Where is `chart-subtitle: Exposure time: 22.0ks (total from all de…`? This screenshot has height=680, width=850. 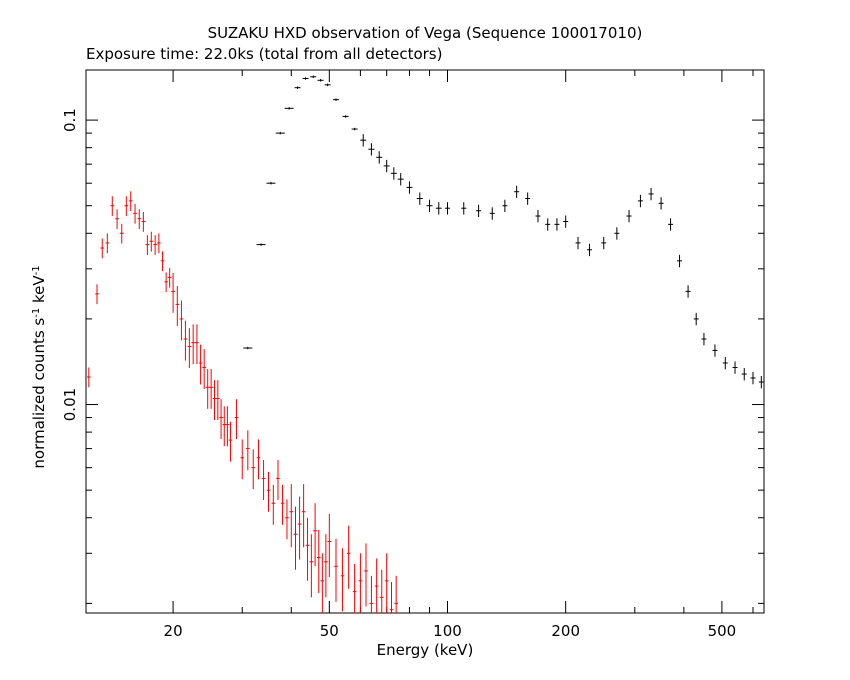 chart-subtitle: Exposure time: 22.0ks (total from all de… is located at coordinates (264, 54).